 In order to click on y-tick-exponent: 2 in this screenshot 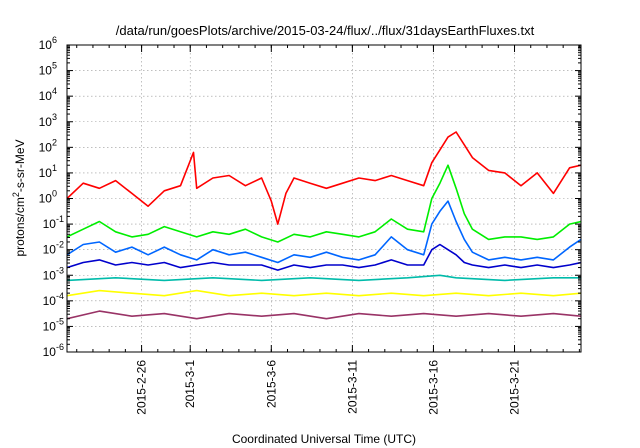, I will do `click(54, 142)`.